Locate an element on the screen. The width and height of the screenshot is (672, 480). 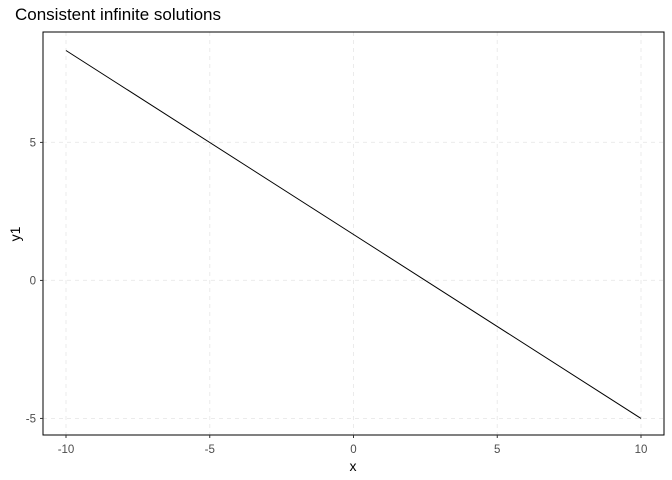
chart-title: Consistent infinite solutions is located at coordinates (118, 14).